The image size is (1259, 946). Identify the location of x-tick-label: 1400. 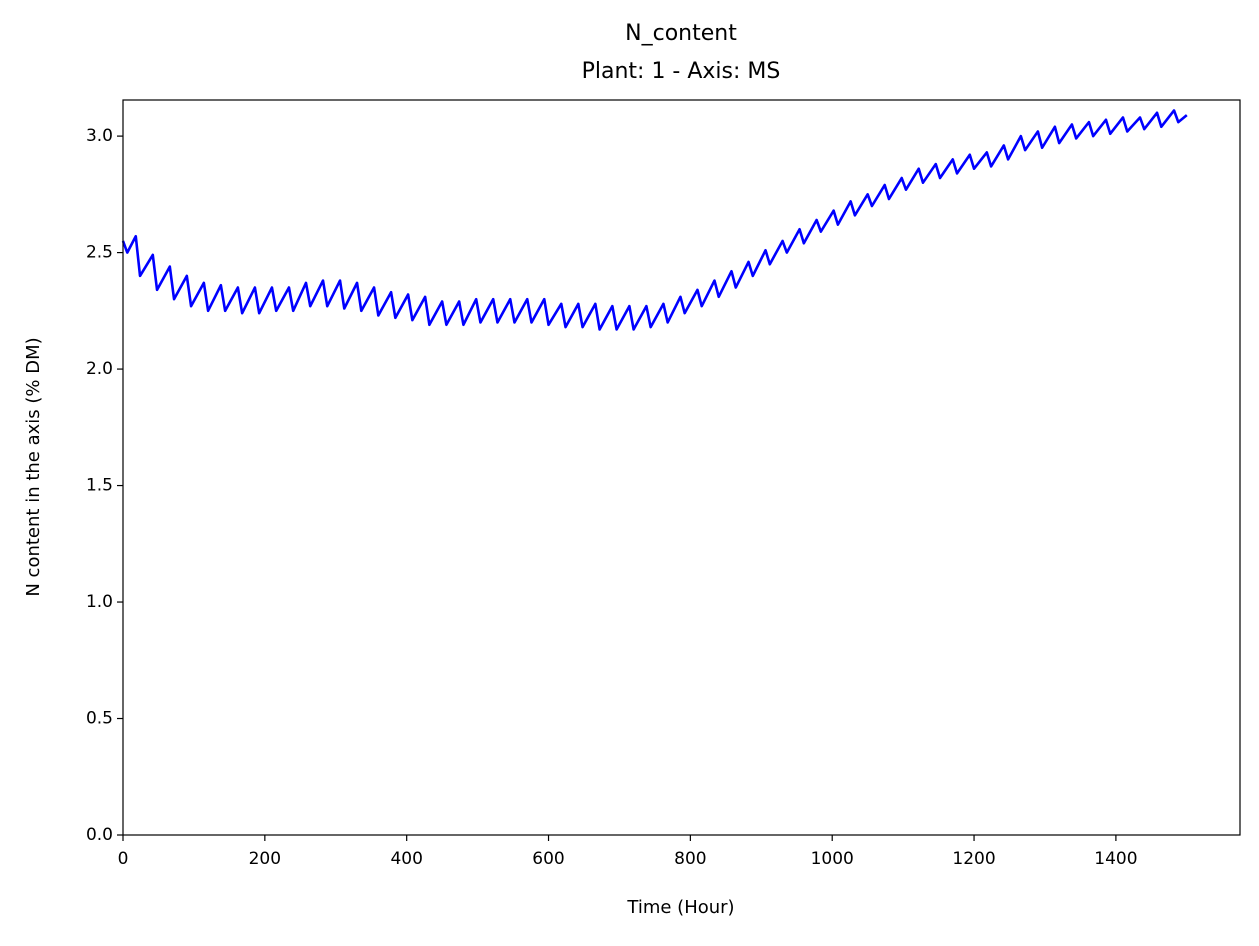
(1115, 859).